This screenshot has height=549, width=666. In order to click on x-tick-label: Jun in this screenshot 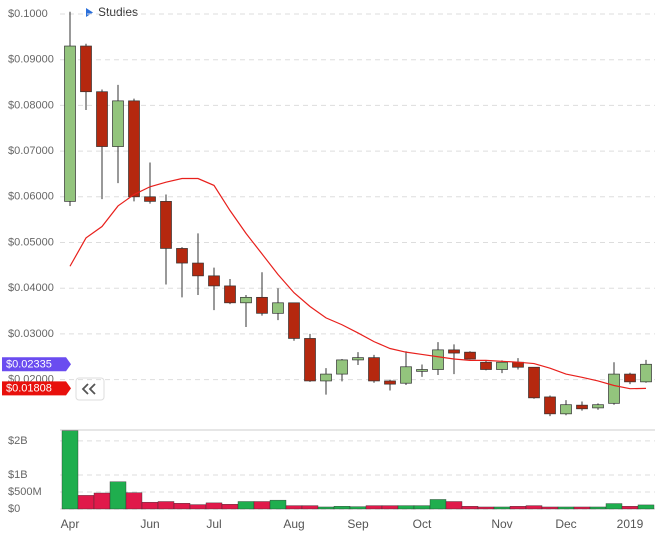, I will do `click(149, 524)`.